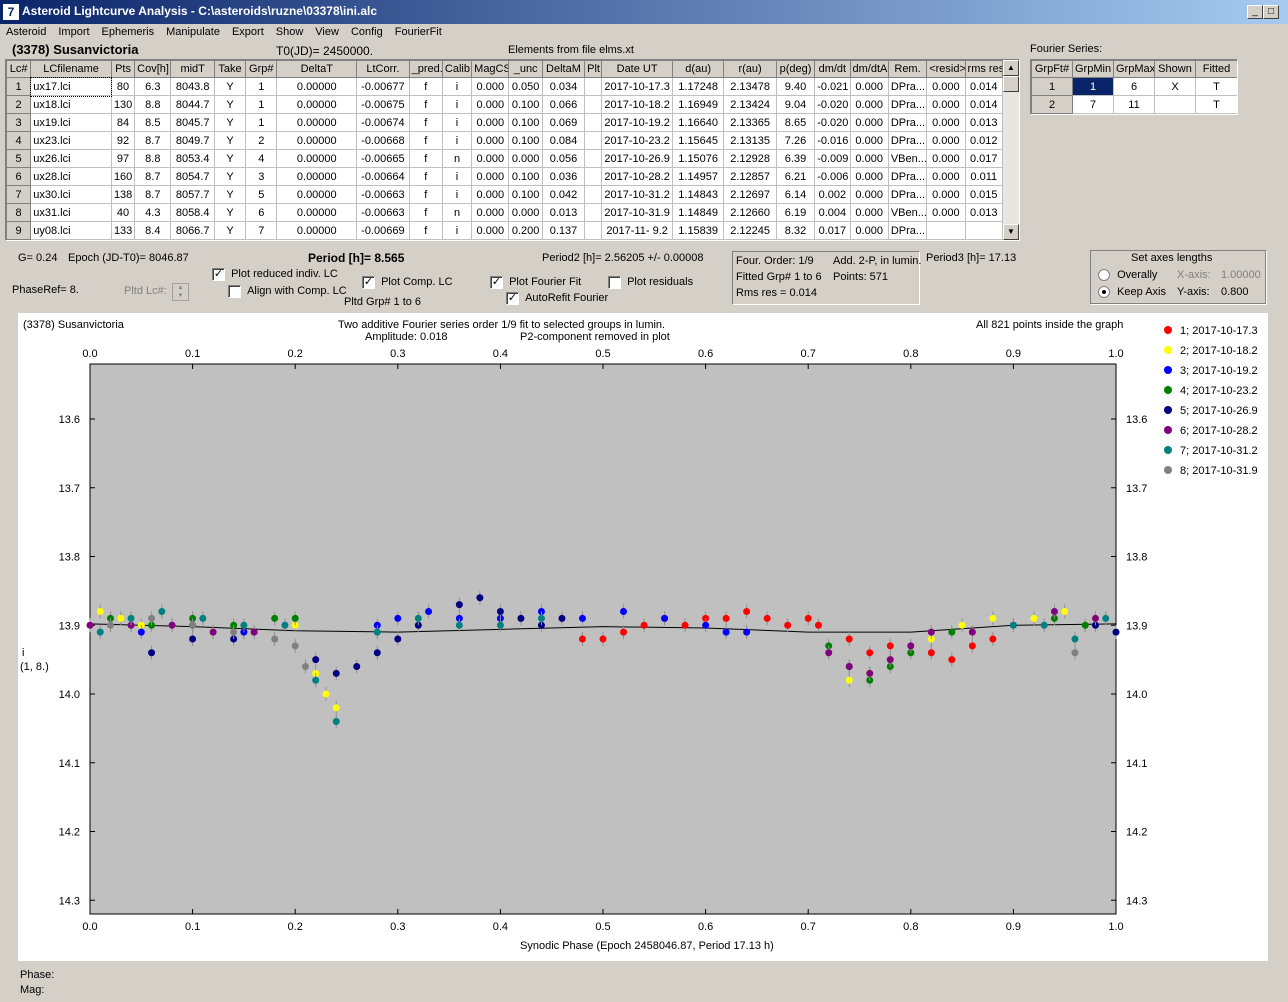 The image size is (1288, 1002). I want to click on table-cell: 0.200, so click(525, 230).